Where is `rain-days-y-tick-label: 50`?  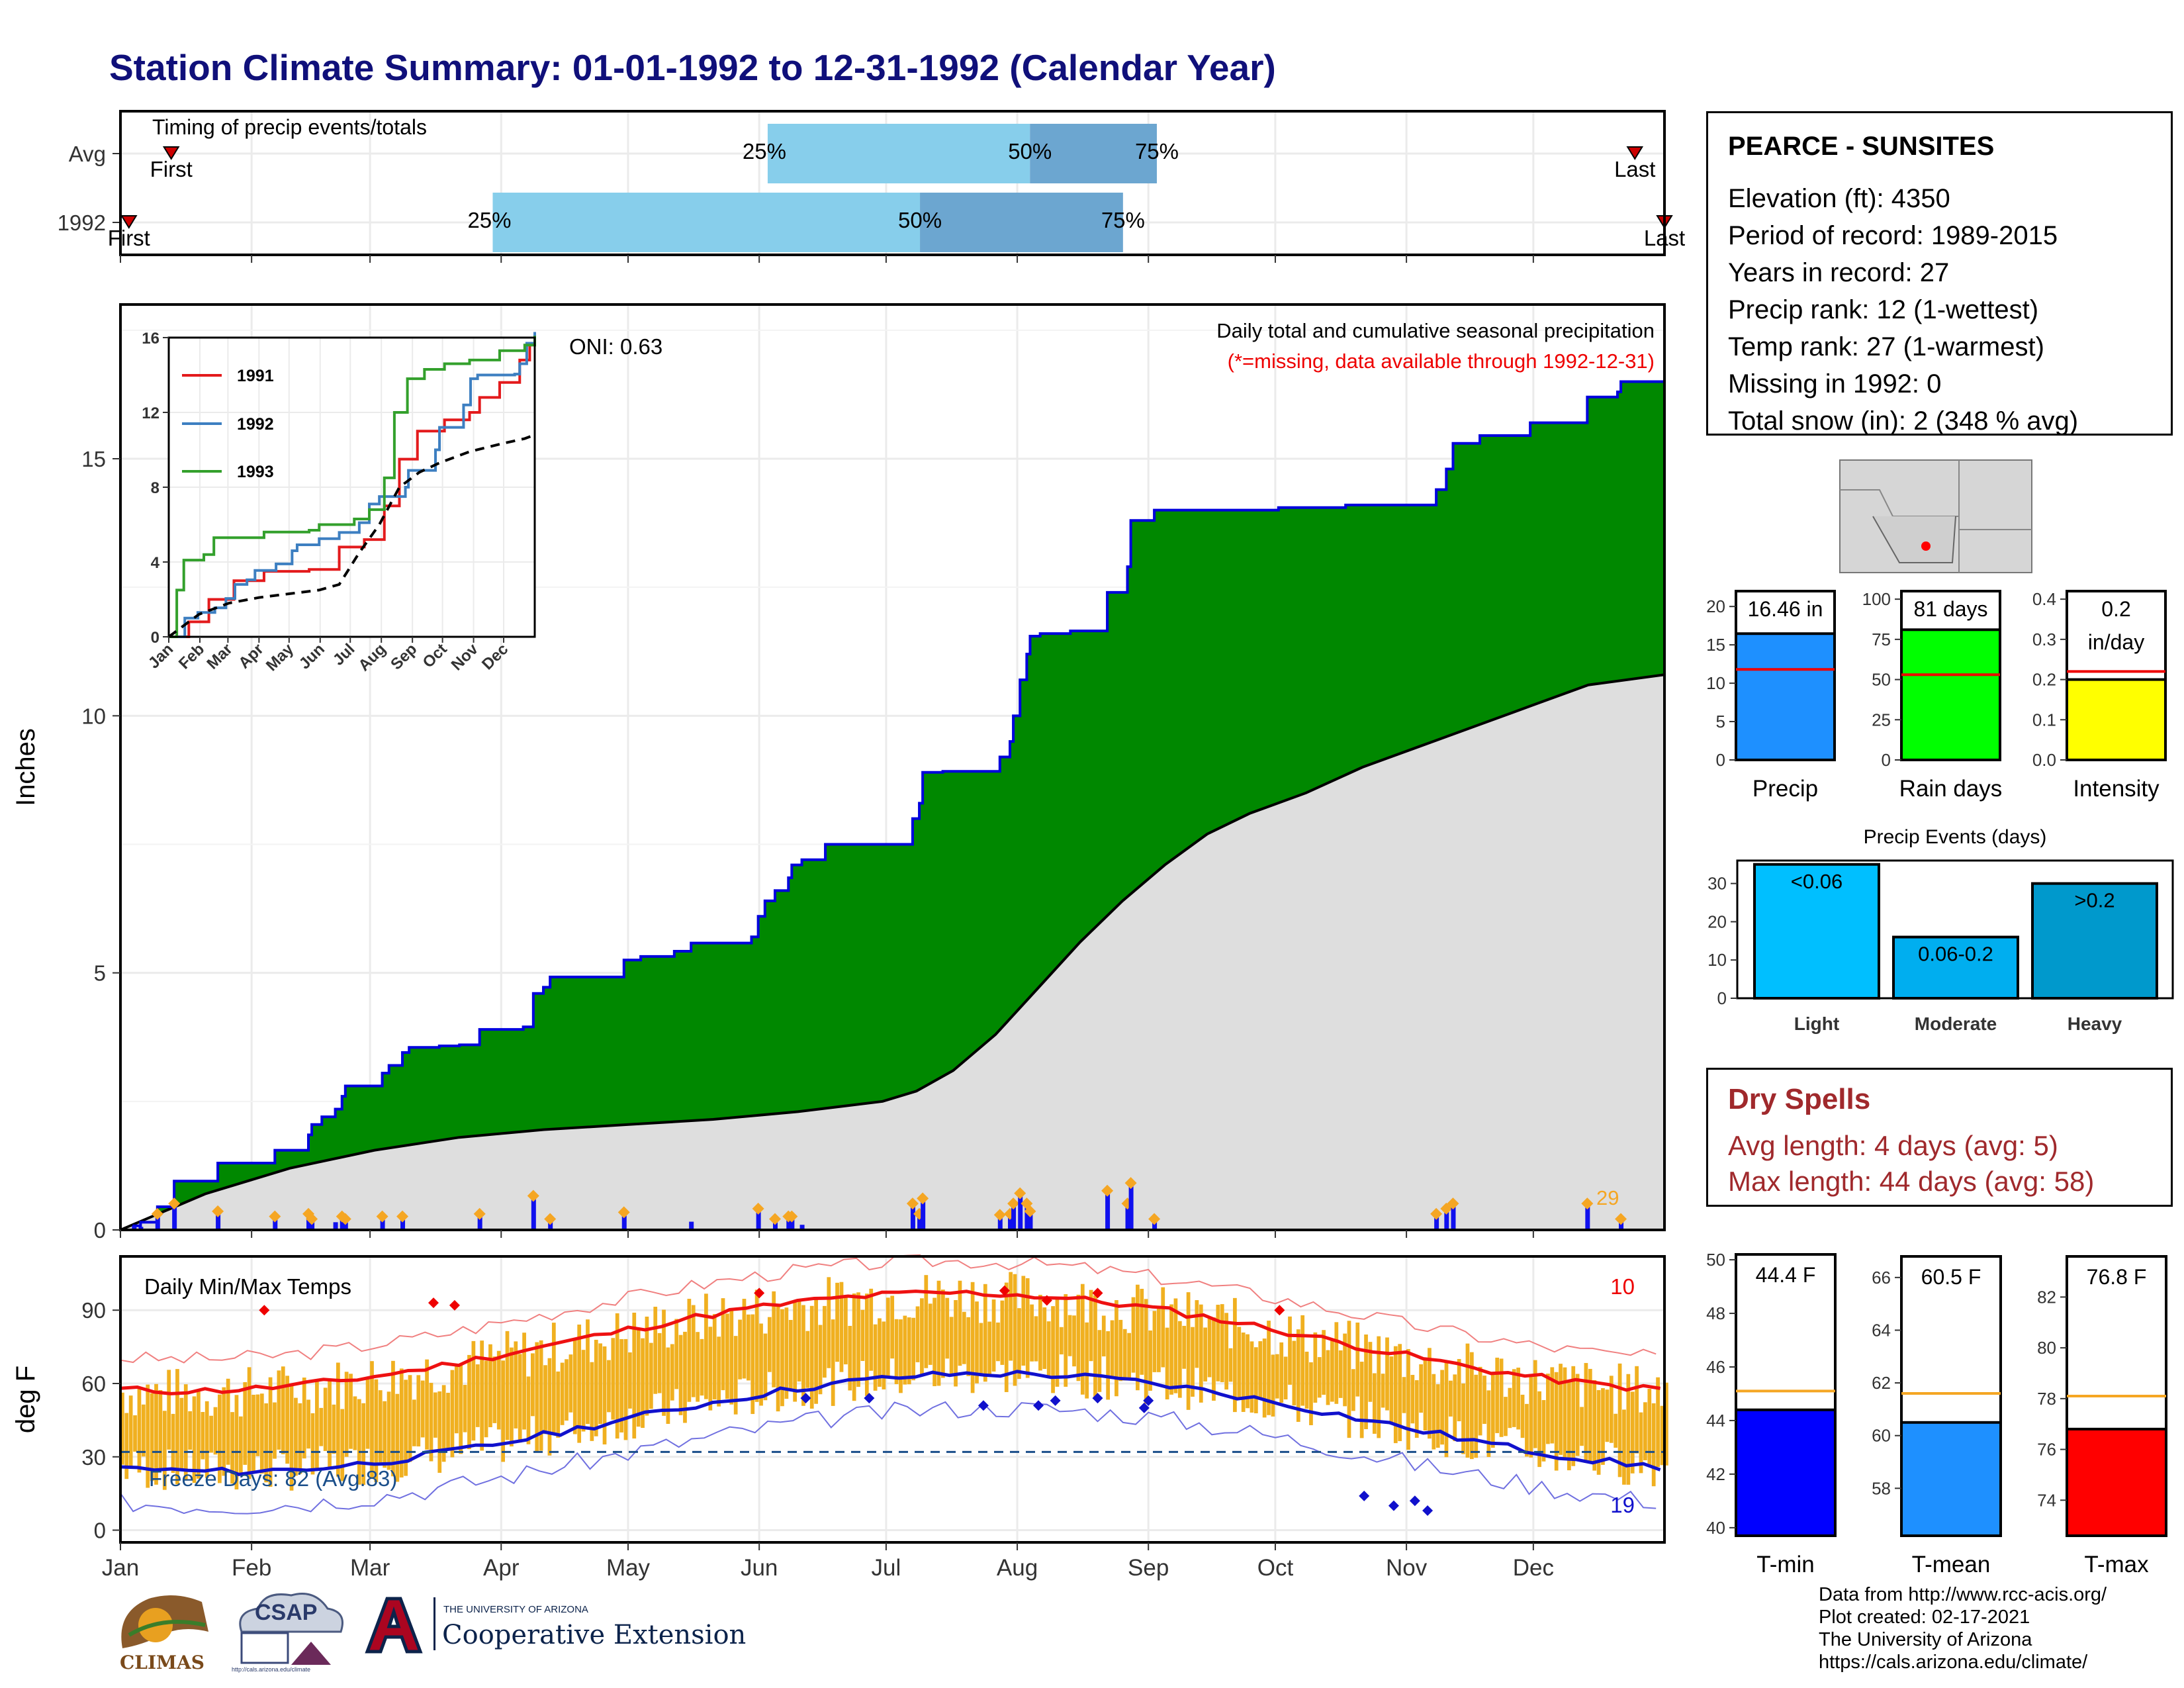 rain-days-y-tick-label: 50 is located at coordinates (1881, 680).